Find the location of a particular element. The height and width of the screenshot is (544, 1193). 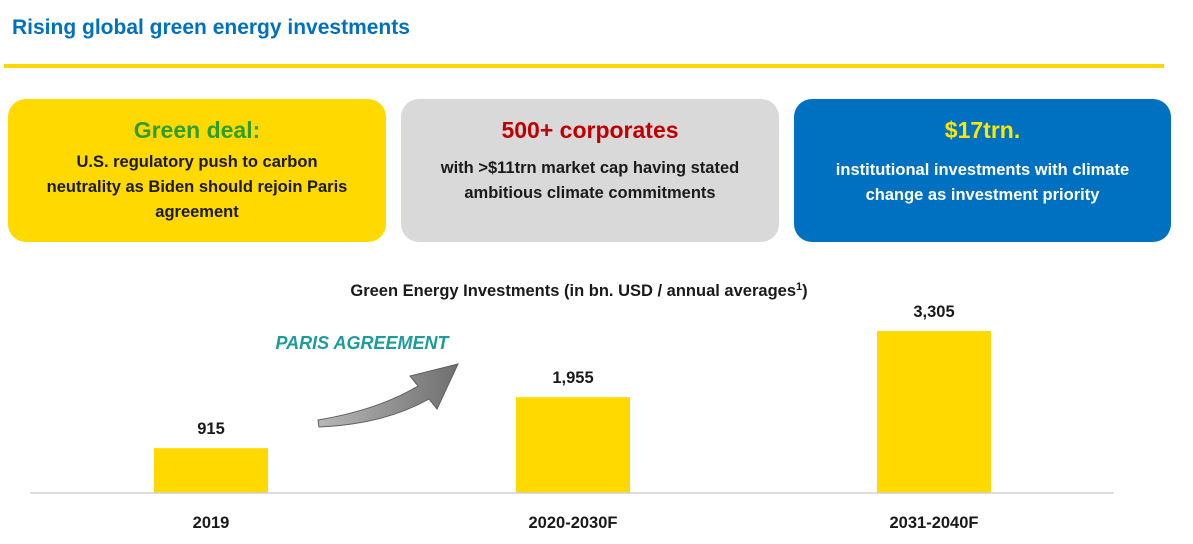

page-title: Rising global green energy investments is located at coordinates (211, 27).